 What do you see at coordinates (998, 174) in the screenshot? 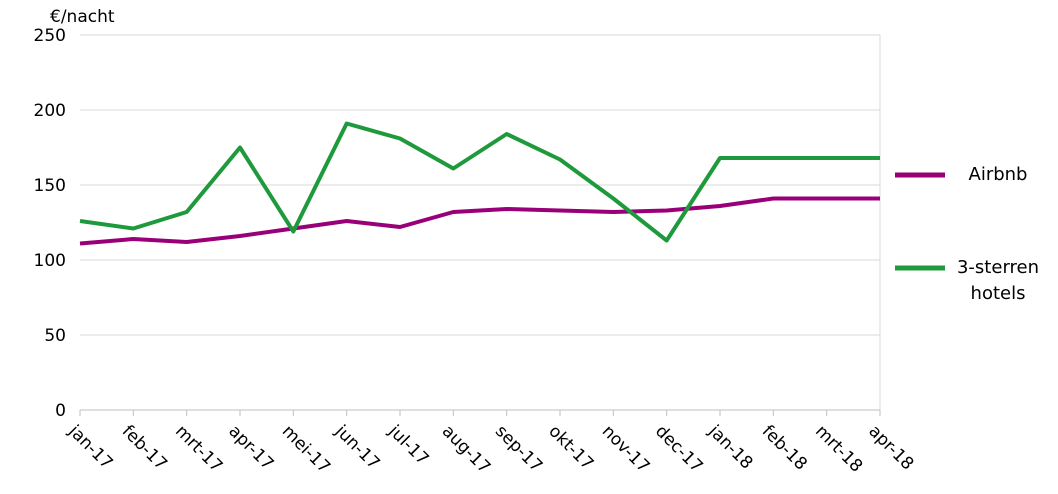
I see `legend-label: Airbnb` at bounding box center [998, 174].